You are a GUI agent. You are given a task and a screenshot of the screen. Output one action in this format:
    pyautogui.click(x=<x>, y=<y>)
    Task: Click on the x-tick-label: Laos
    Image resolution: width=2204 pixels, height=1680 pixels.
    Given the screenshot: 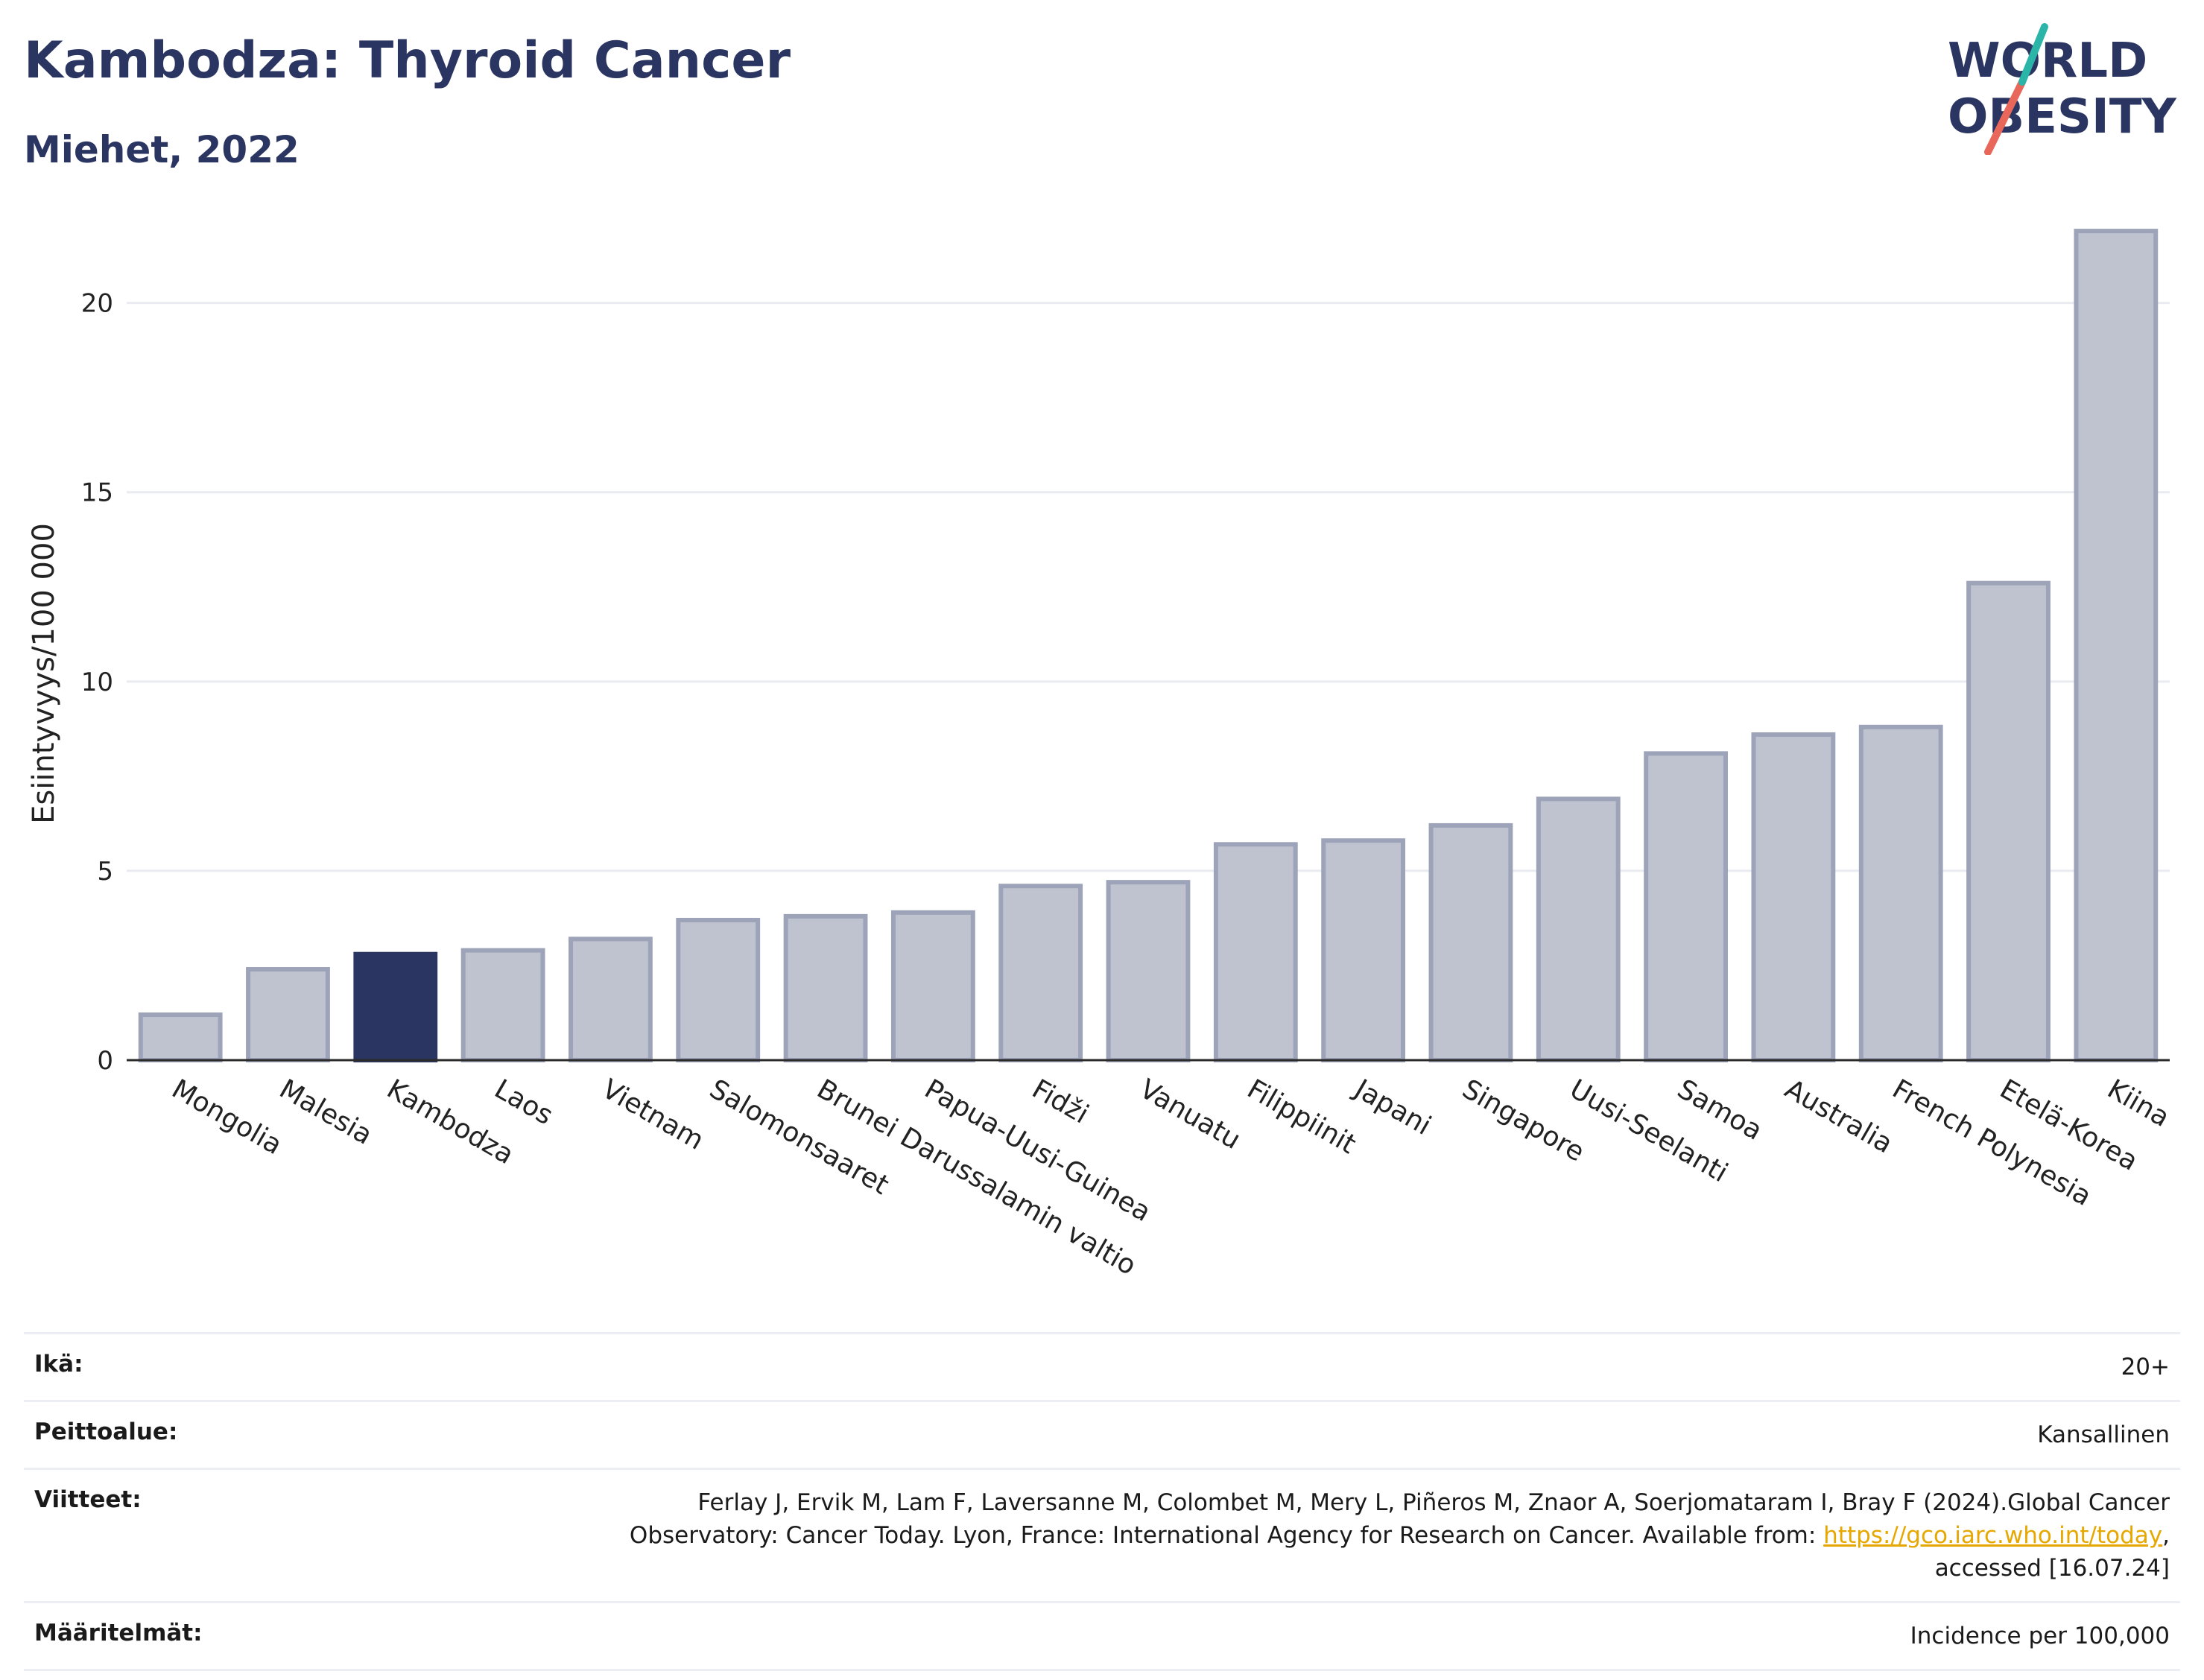 What is the action you would take?
    pyautogui.click(x=524, y=1102)
    